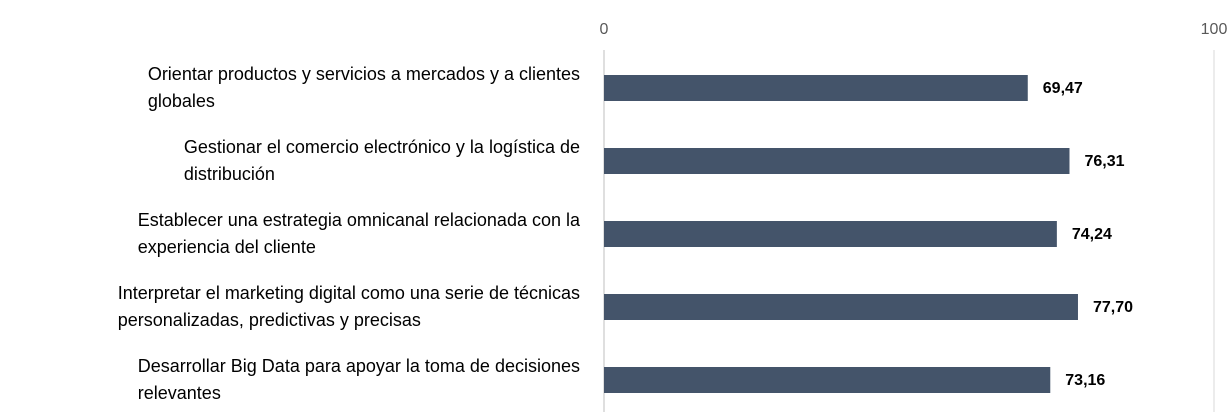  What do you see at coordinates (1113, 307) in the screenshot?
I see `value-label: 77,70` at bounding box center [1113, 307].